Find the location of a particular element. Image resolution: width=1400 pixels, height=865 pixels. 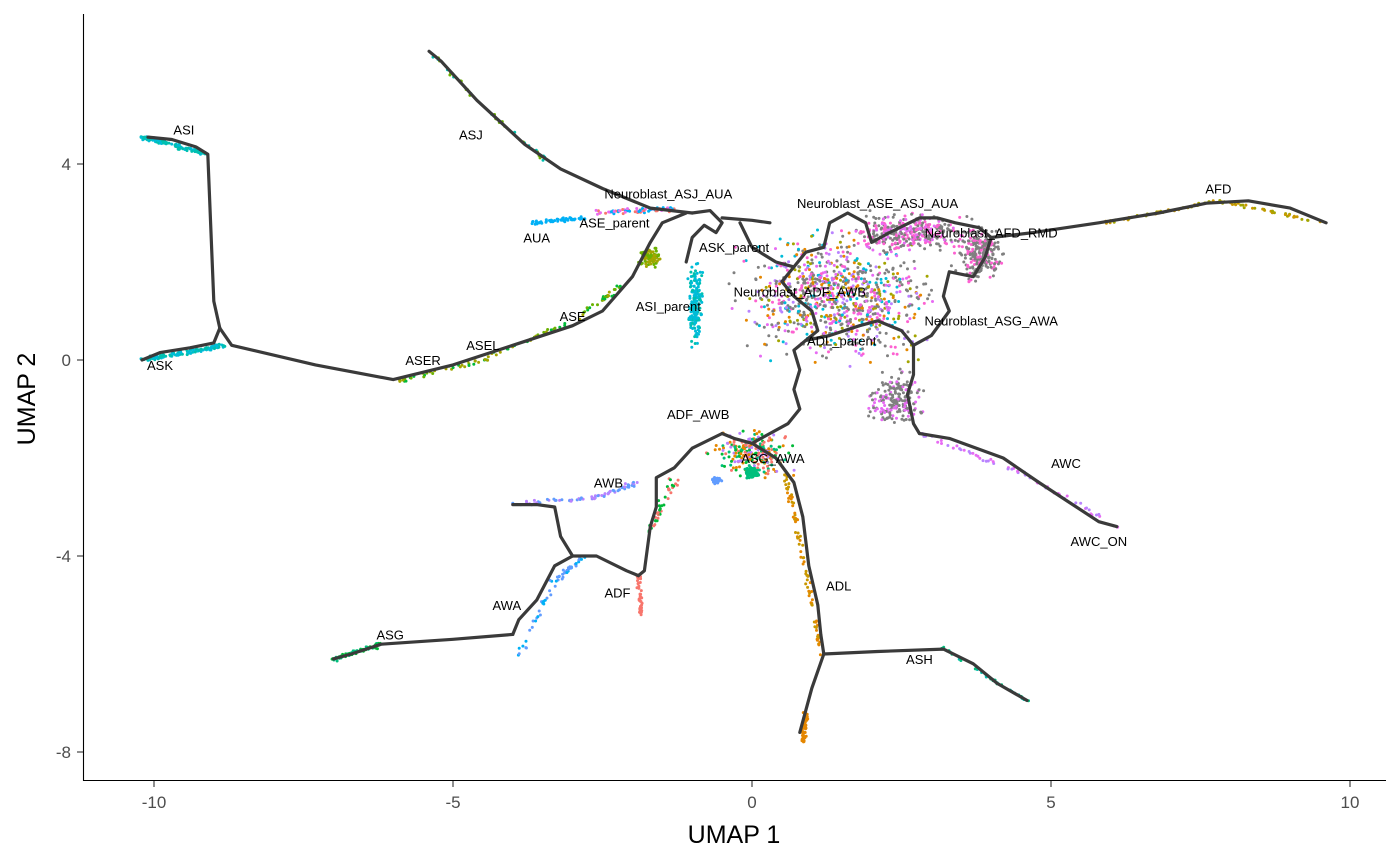

x-tick-label: 0 is located at coordinates (751, 802).